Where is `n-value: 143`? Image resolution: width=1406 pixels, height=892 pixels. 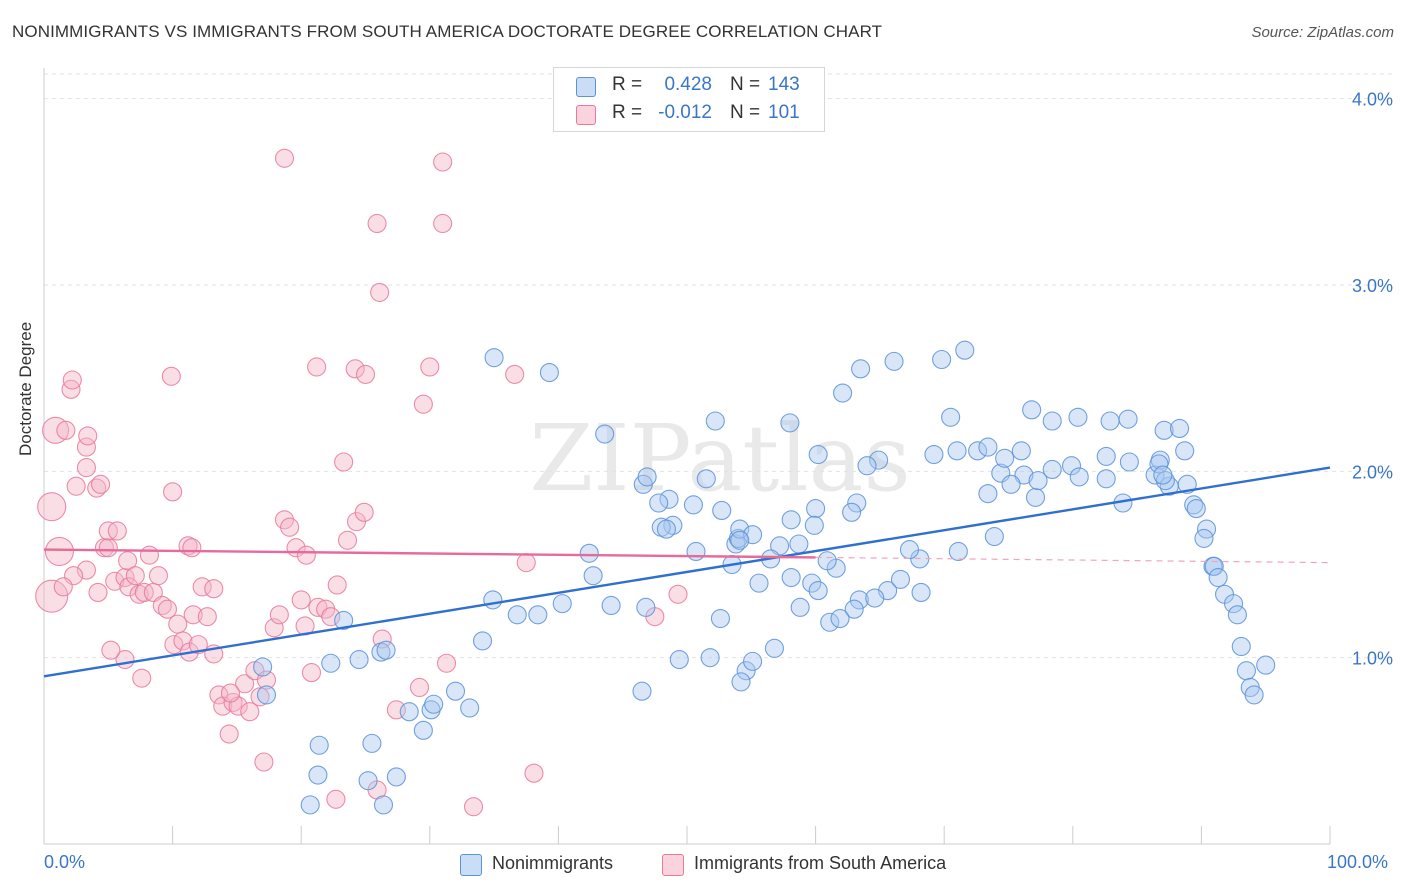 n-value: 143 is located at coordinates (784, 84).